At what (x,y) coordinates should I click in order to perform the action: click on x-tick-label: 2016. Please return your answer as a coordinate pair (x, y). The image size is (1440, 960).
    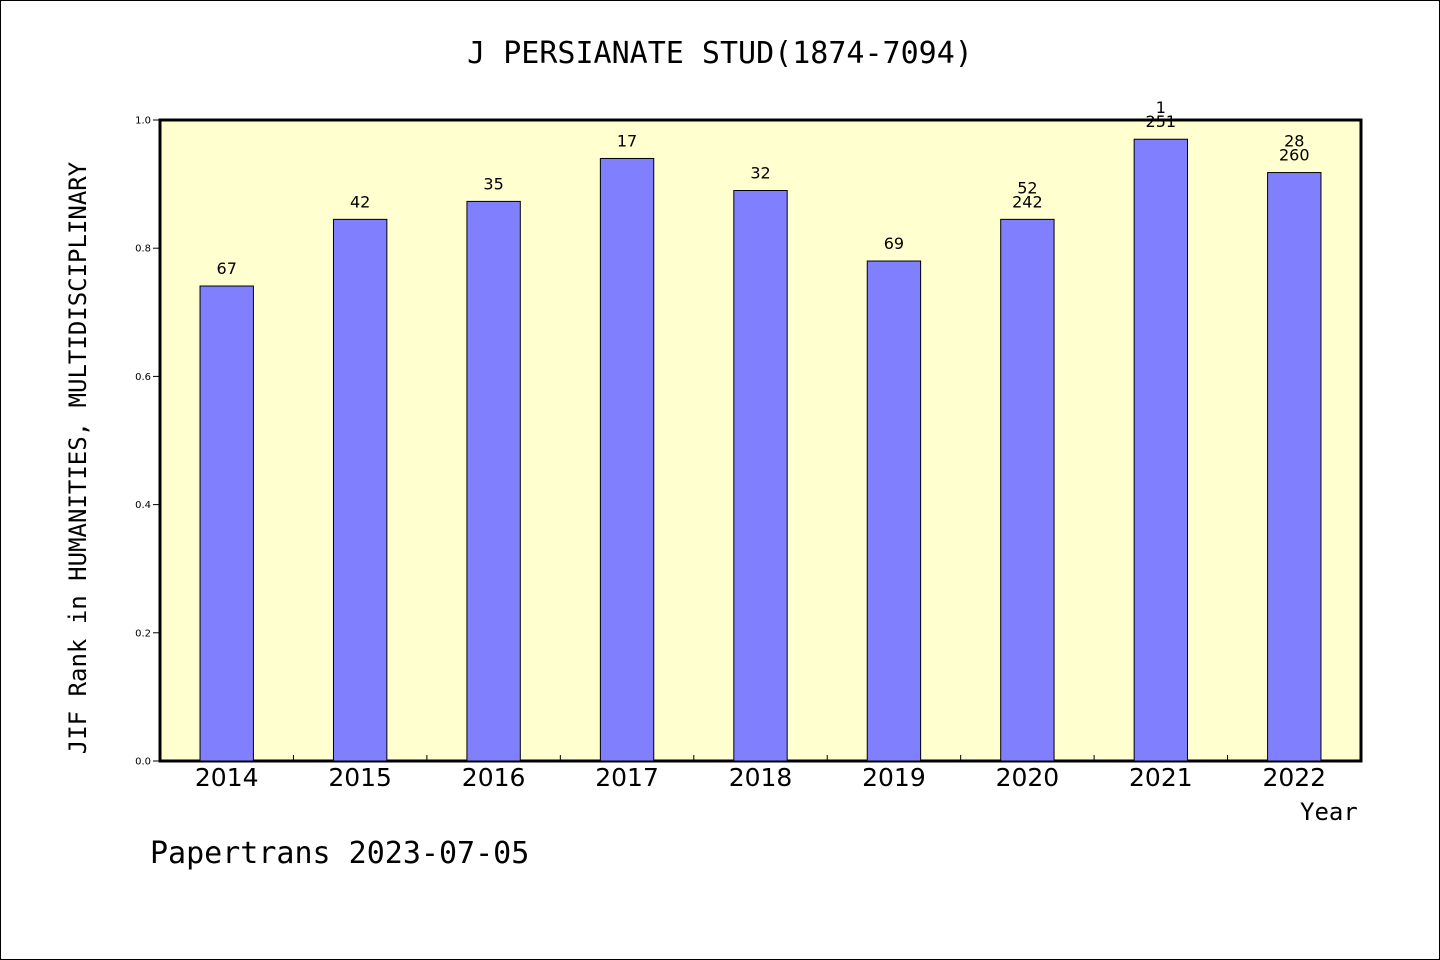
    Looking at the image, I should click on (494, 777).